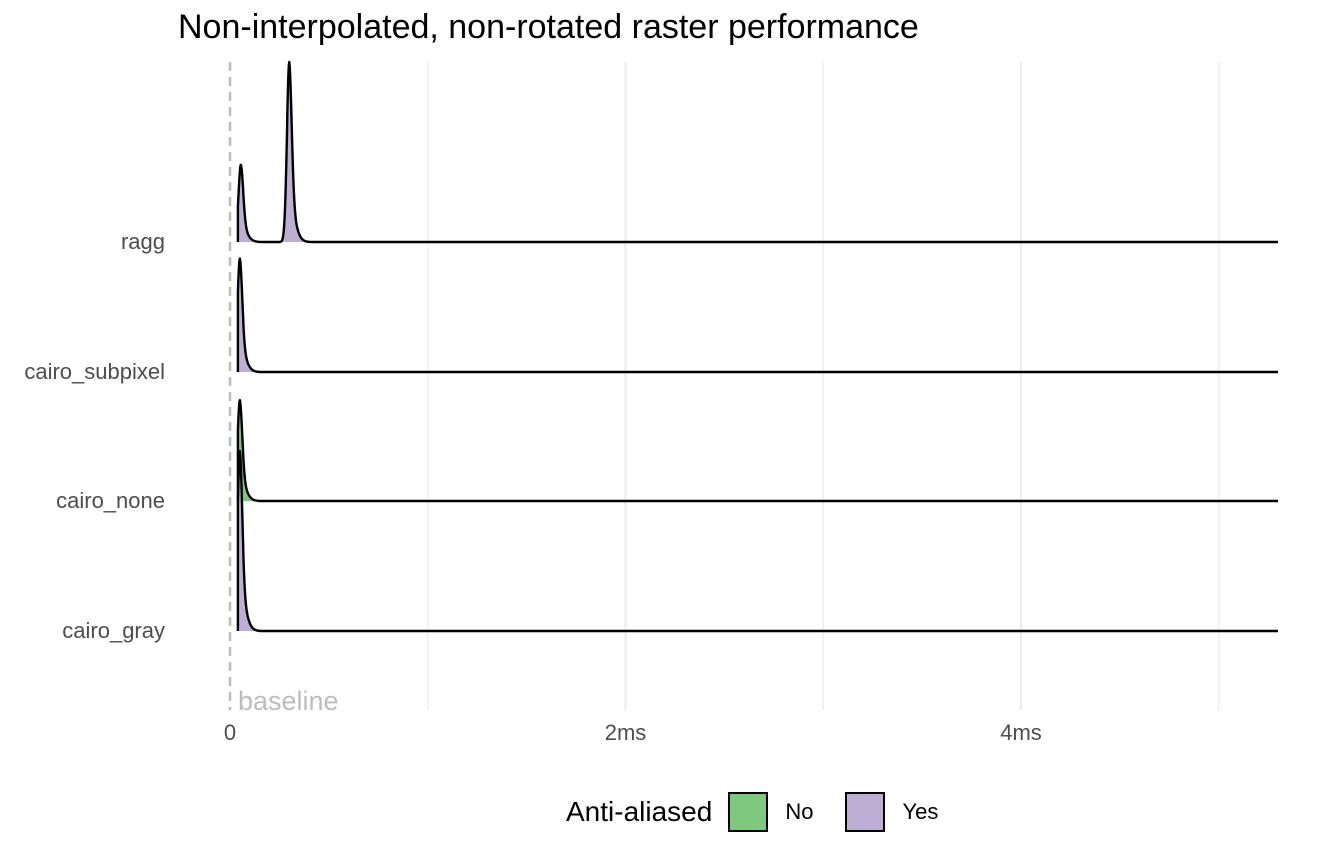 This screenshot has width=1344, height=865. I want to click on legend-swatch-yes, so click(865, 812).